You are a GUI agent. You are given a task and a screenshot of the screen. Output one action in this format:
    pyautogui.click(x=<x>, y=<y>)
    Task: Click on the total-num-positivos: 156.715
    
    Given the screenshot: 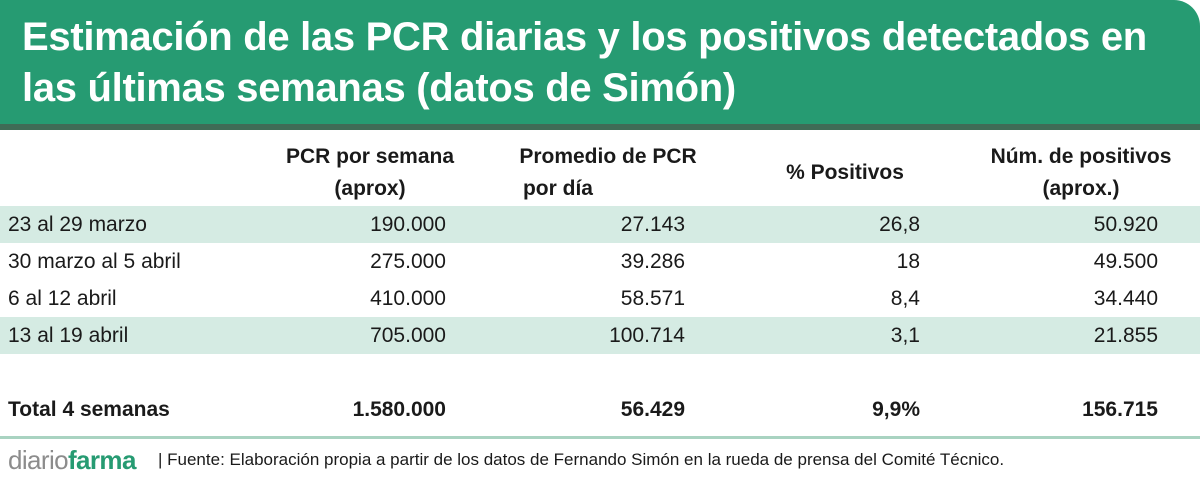 What is the action you would take?
    pyautogui.click(x=1120, y=409)
    